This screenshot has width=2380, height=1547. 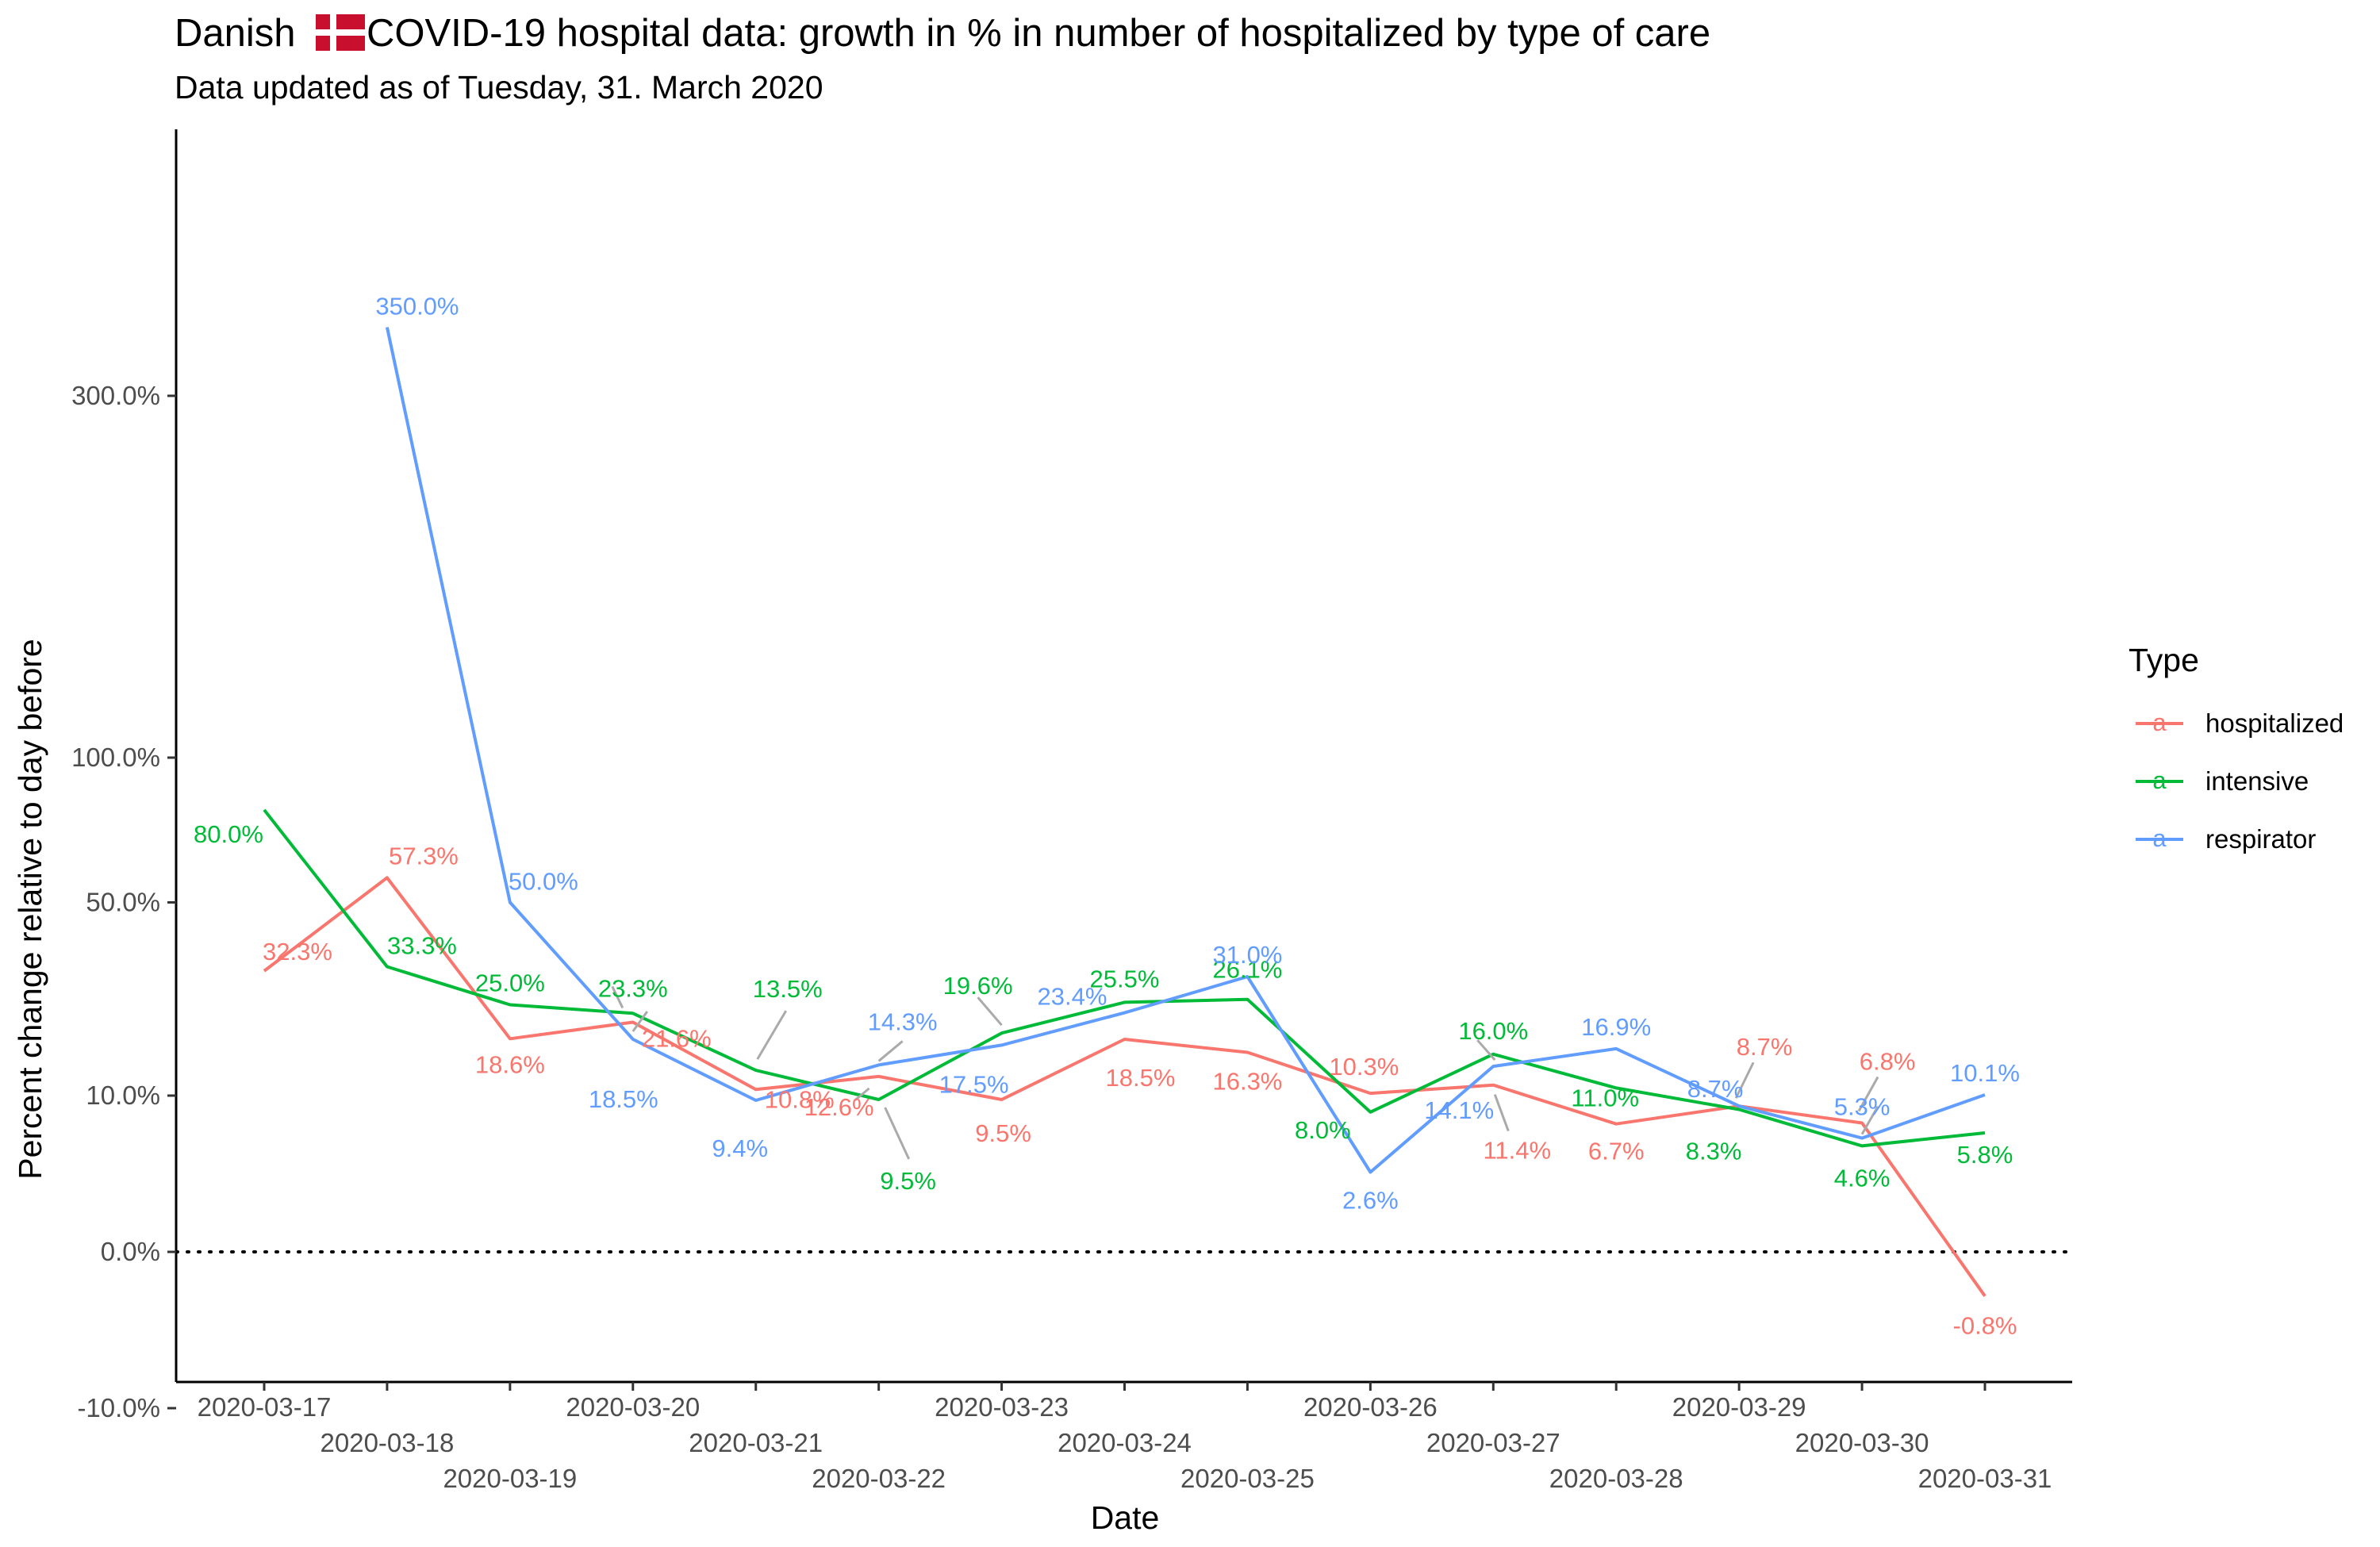 I want to click on data-label-intensive: 11.0%, so click(x=1605, y=1097).